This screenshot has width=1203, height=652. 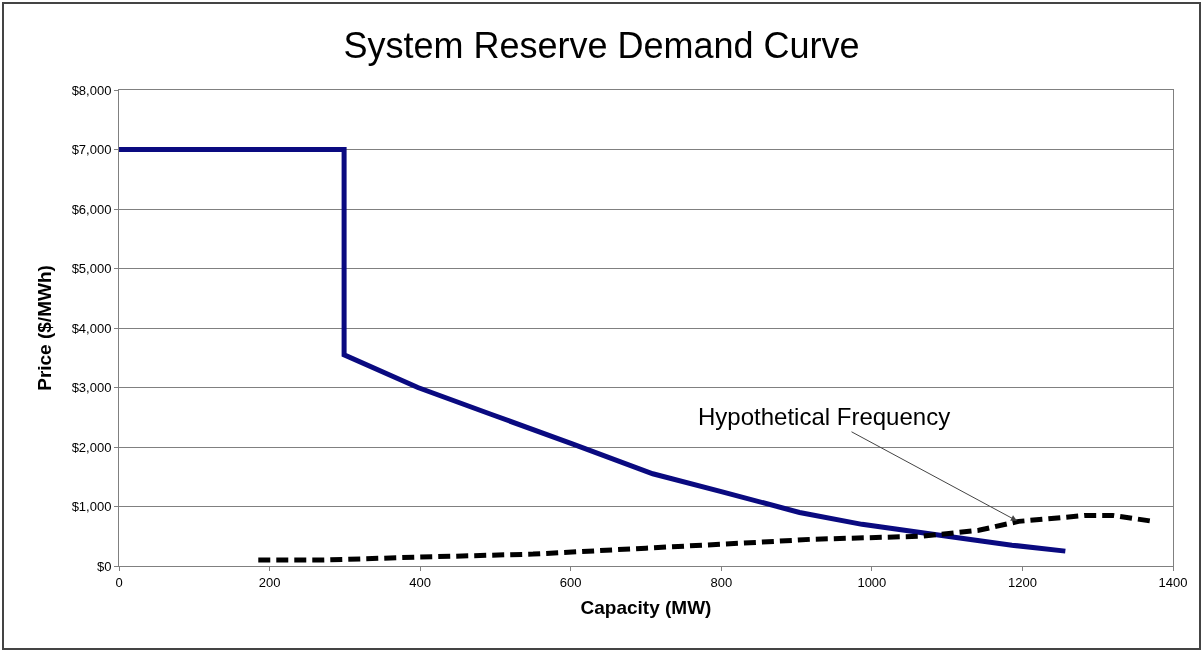 What do you see at coordinates (119, 582) in the screenshot?
I see `x-tick-label: 0` at bounding box center [119, 582].